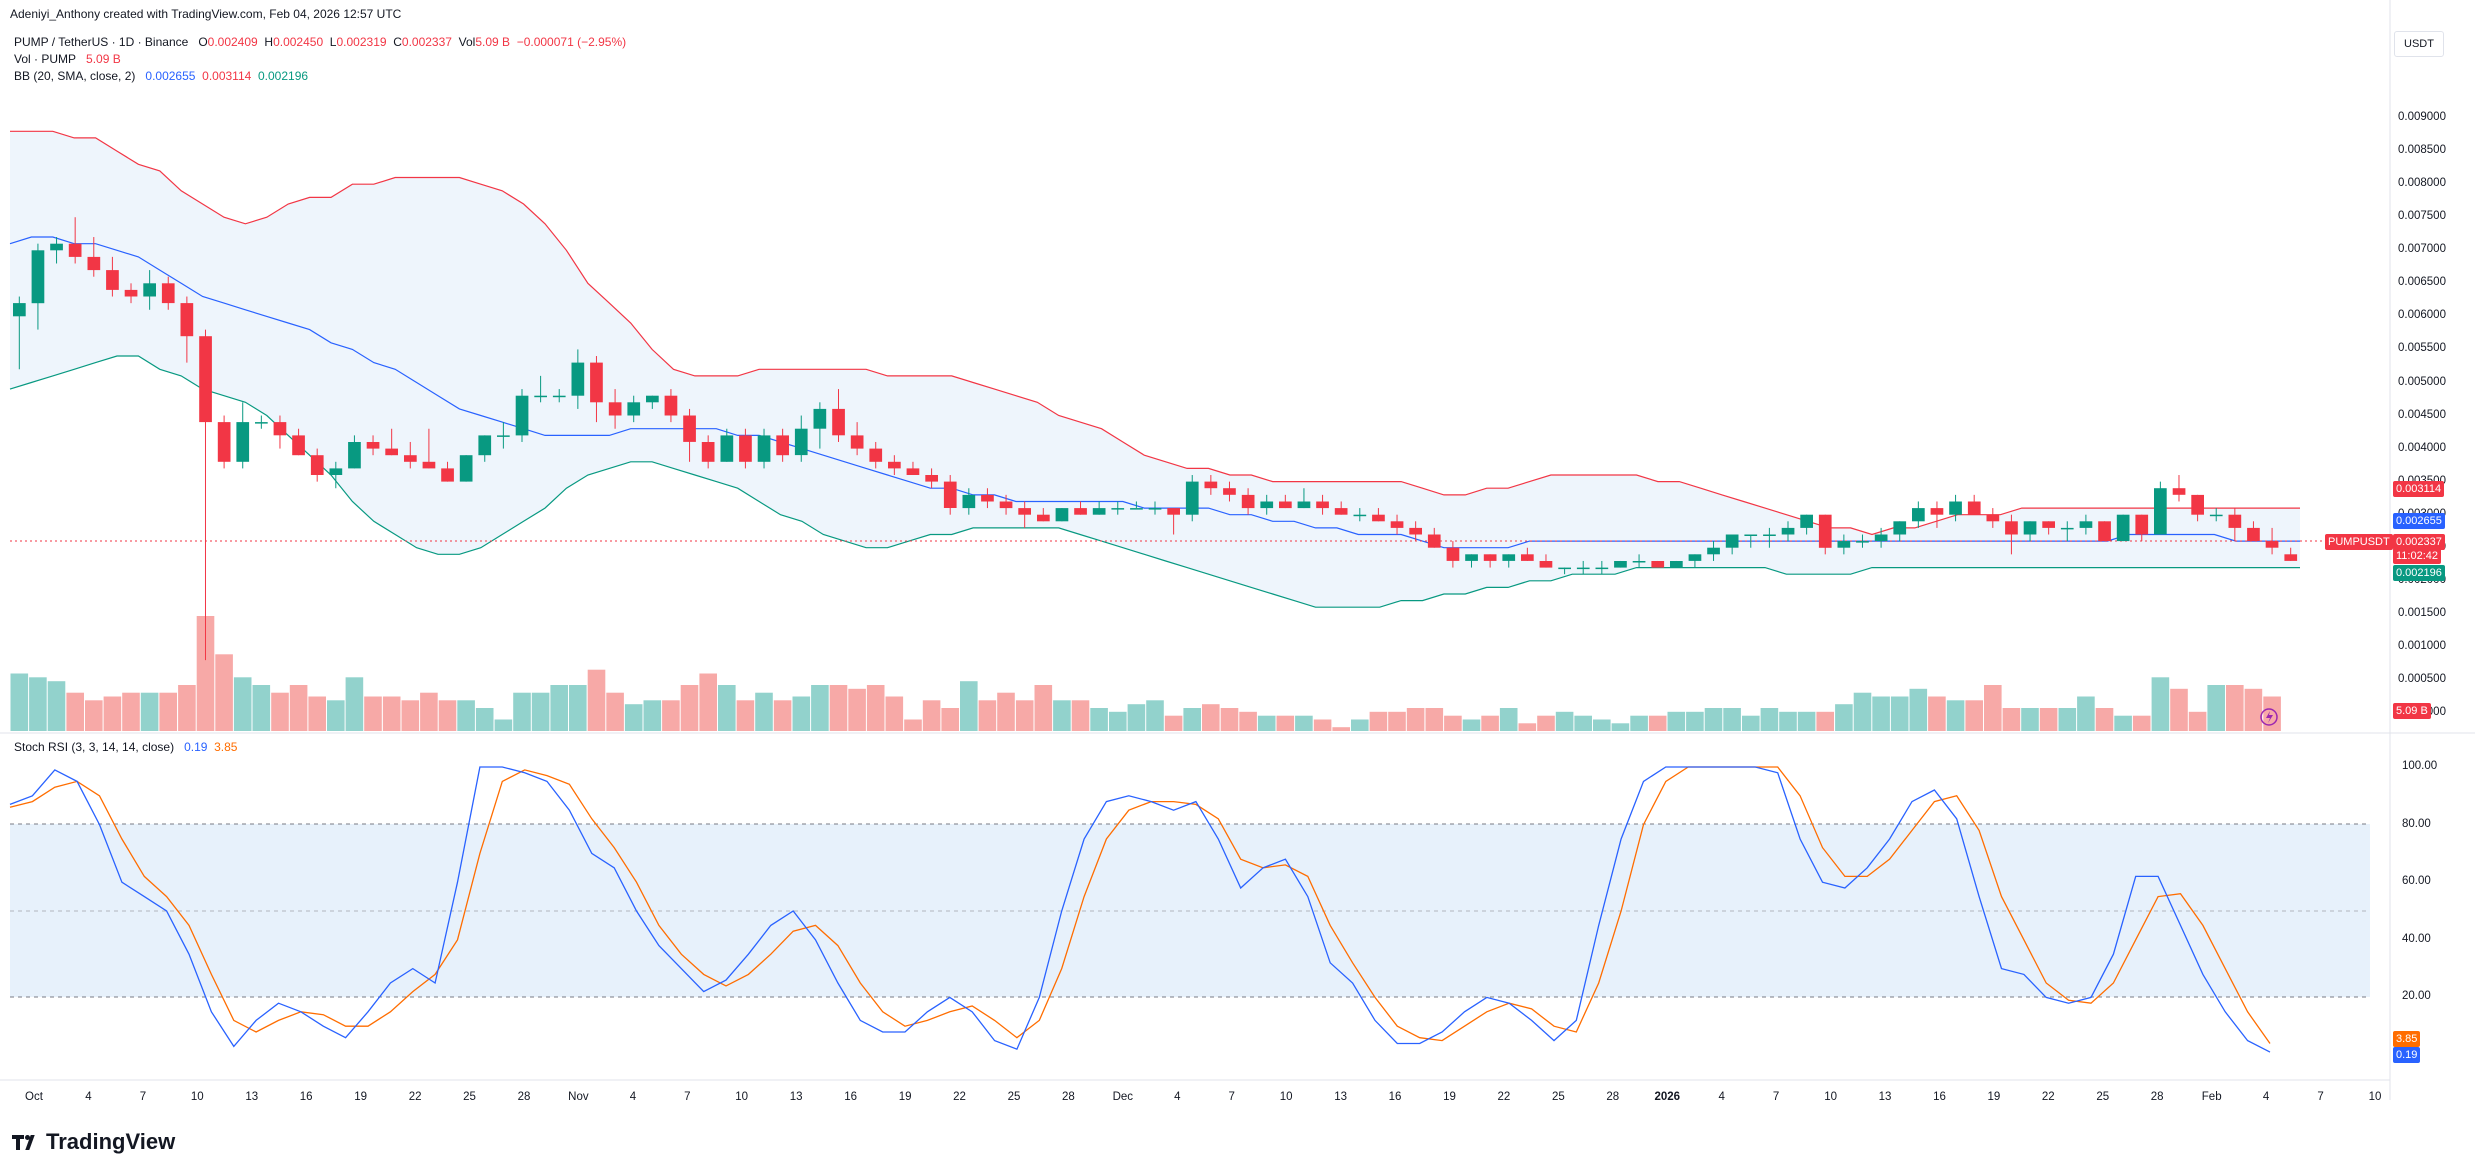 The image size is (2475, 1173). Describe the element at coordinates (111, 1141) in the screenshot. I see `tv-logo-text: TradingView` at that location.